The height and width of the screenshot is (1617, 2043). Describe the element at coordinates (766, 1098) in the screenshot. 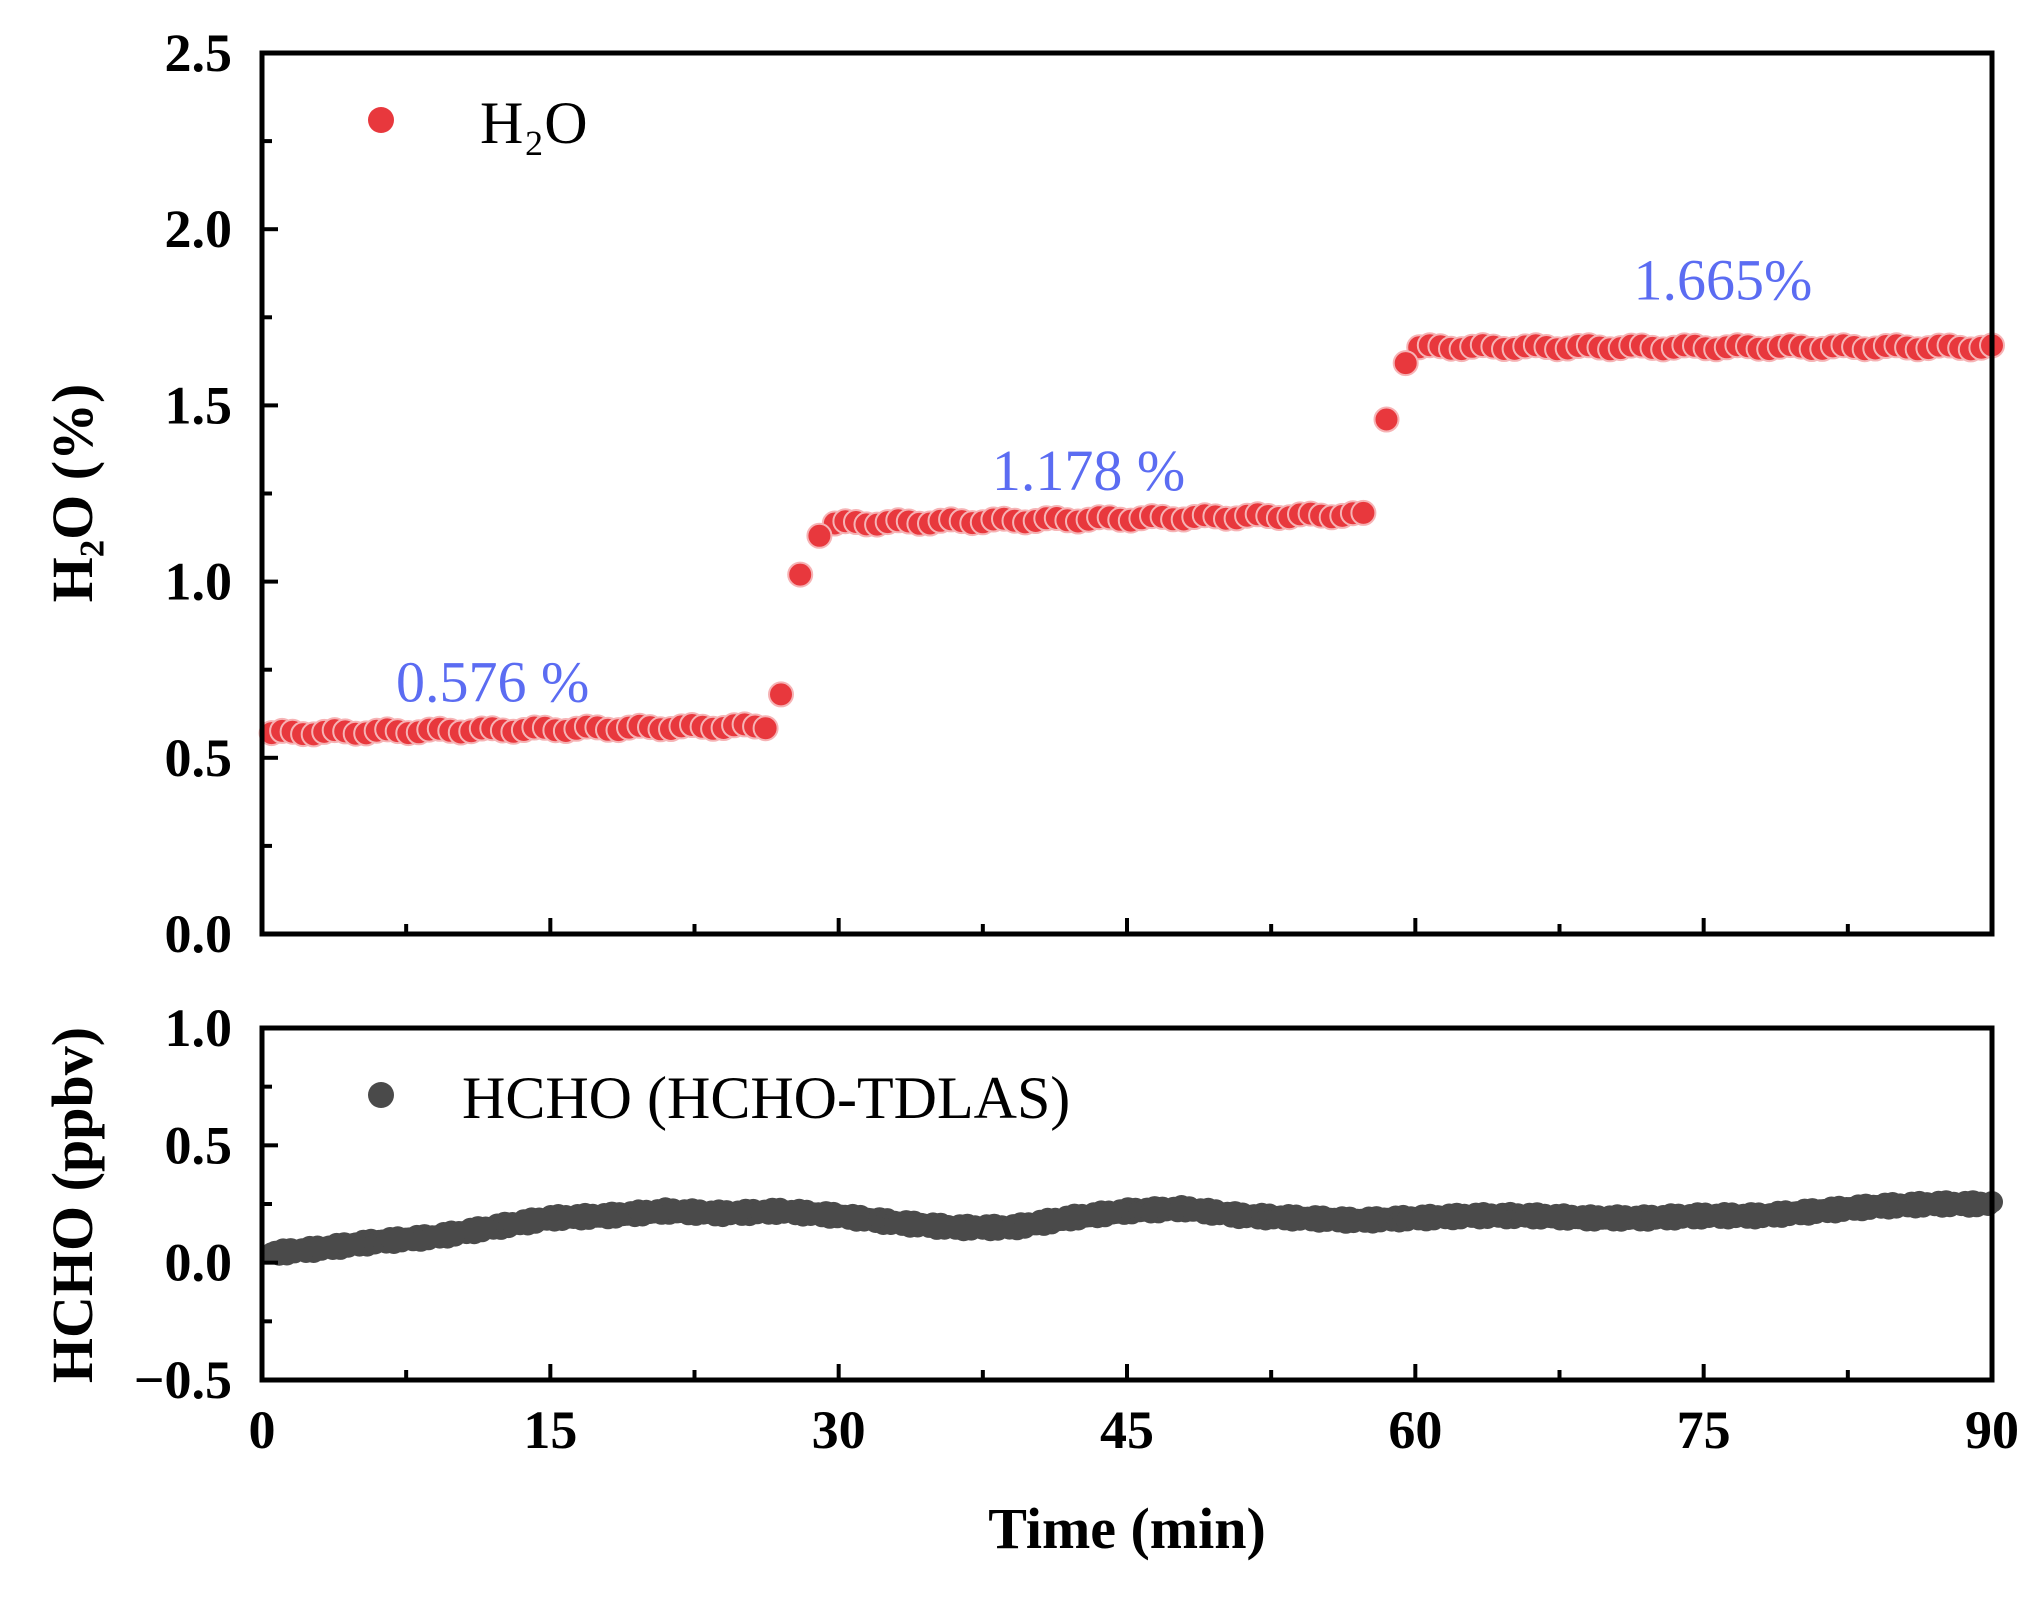

I see `hcho-legend-label: HCHO (HCHO-TDLAS)` at that location.